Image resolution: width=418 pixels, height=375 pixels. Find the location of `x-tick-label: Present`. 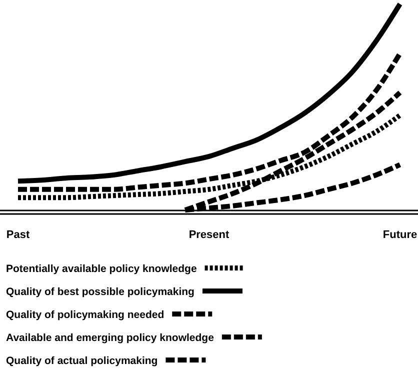

x-tick-label: Present is located at coordinates (209, 235).